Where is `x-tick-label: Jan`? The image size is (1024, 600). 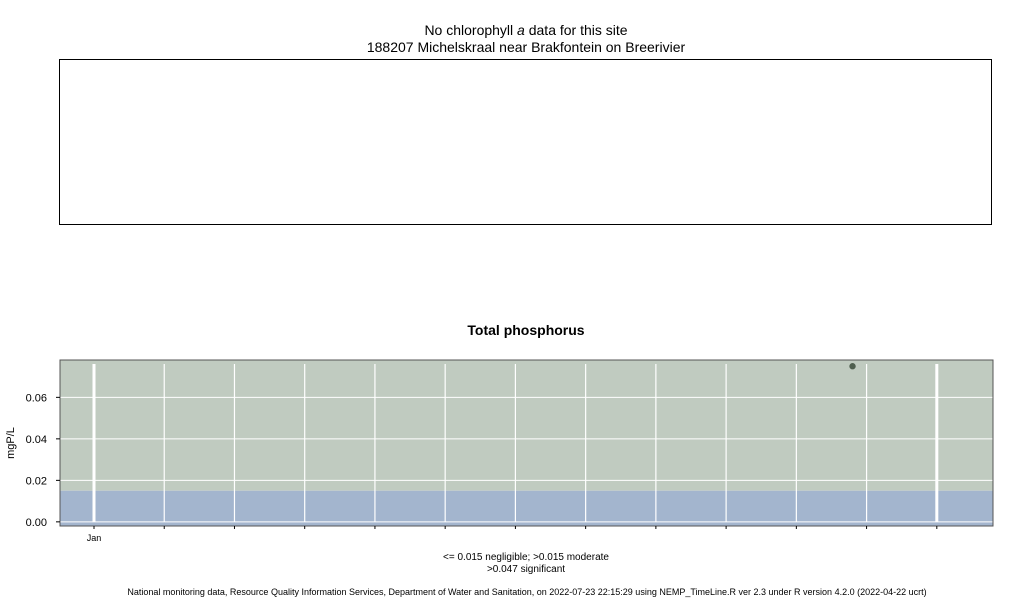
x-tick-label: Jan is located at coordinates (94, 538).